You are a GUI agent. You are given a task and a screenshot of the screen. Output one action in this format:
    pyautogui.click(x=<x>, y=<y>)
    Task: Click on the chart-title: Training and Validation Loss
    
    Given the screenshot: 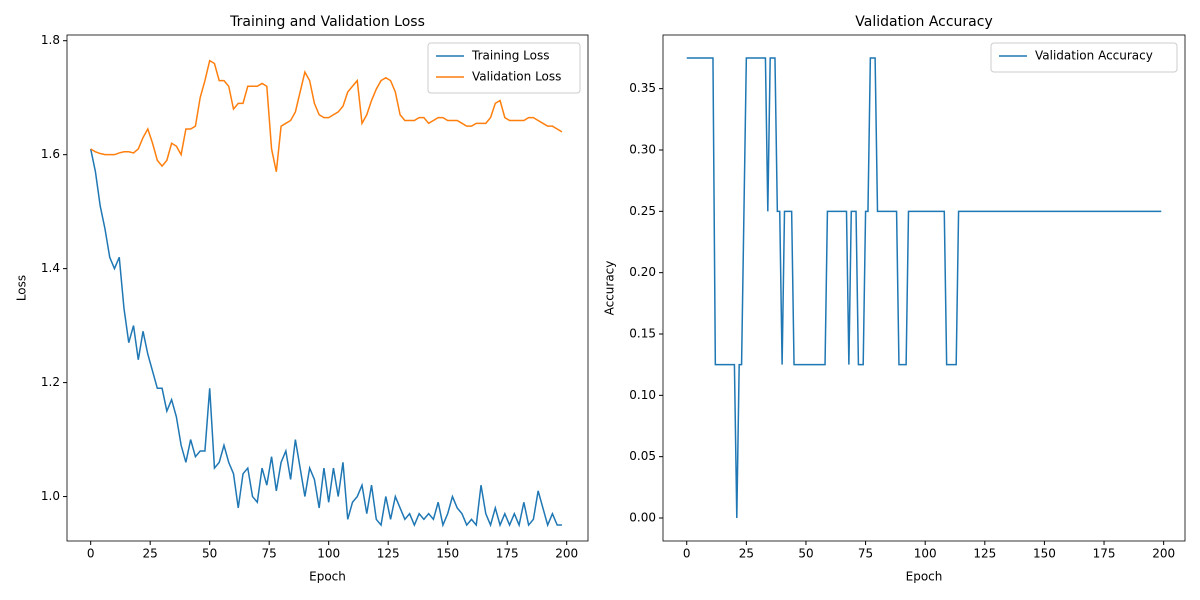 What is the action you would take?
    pyautogui.click(x=327, y=22)
    